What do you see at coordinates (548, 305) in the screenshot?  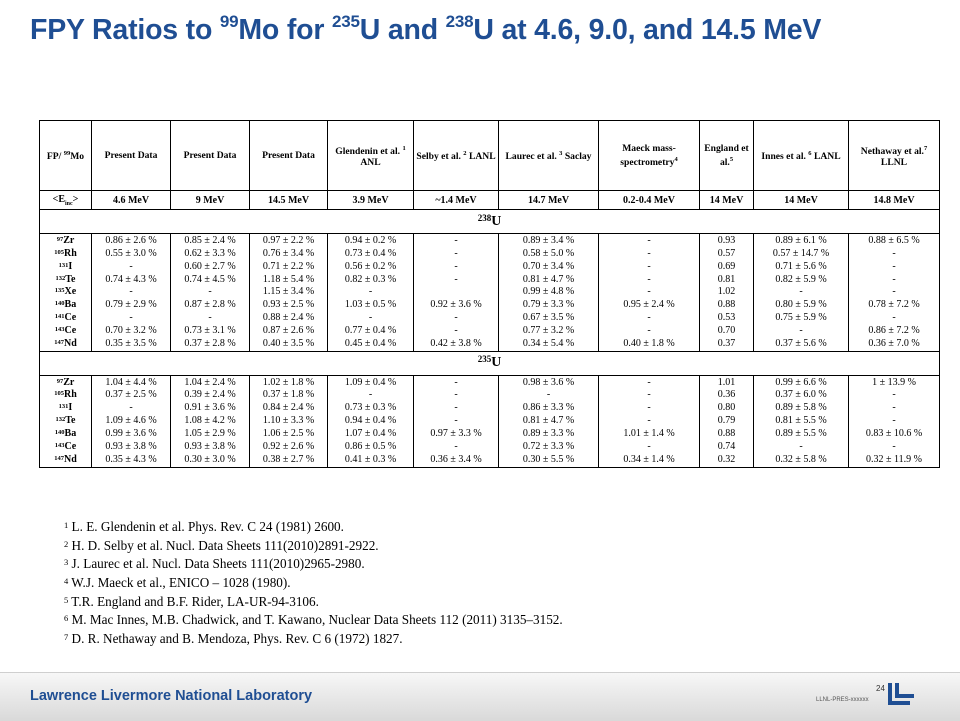 I see `data-value: 0.79 ± 3.3 %` at bounding box center [548, 305].